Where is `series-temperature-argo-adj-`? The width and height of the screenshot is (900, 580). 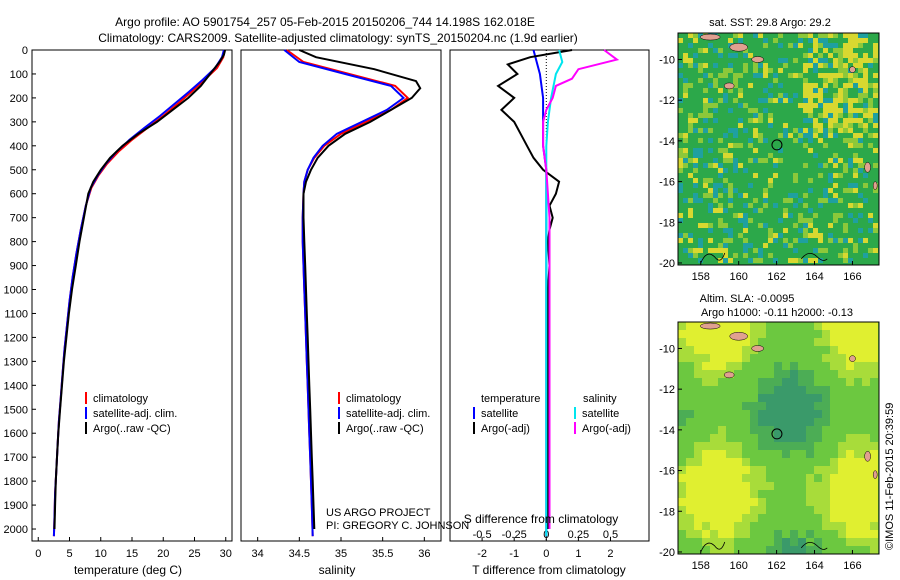 series-temperature-argo-adj- is located at coordinates (534, 289).